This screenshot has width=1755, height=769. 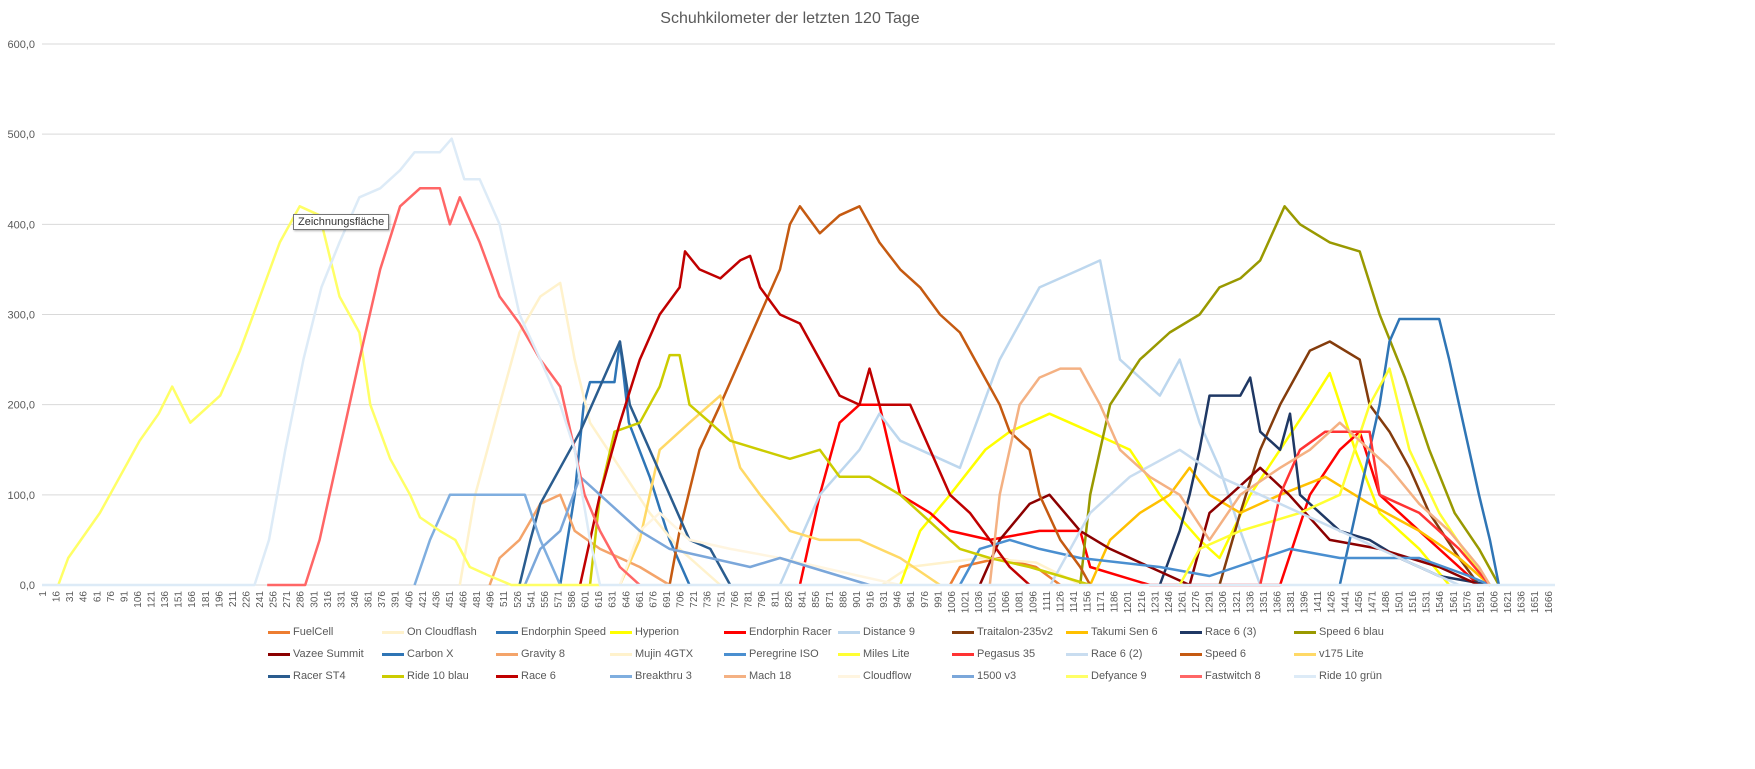 What do you see at coordinates (1522, 602) in the screenshot?
I see `x-tick-label: 1636` at bounding box center [1522, 602].